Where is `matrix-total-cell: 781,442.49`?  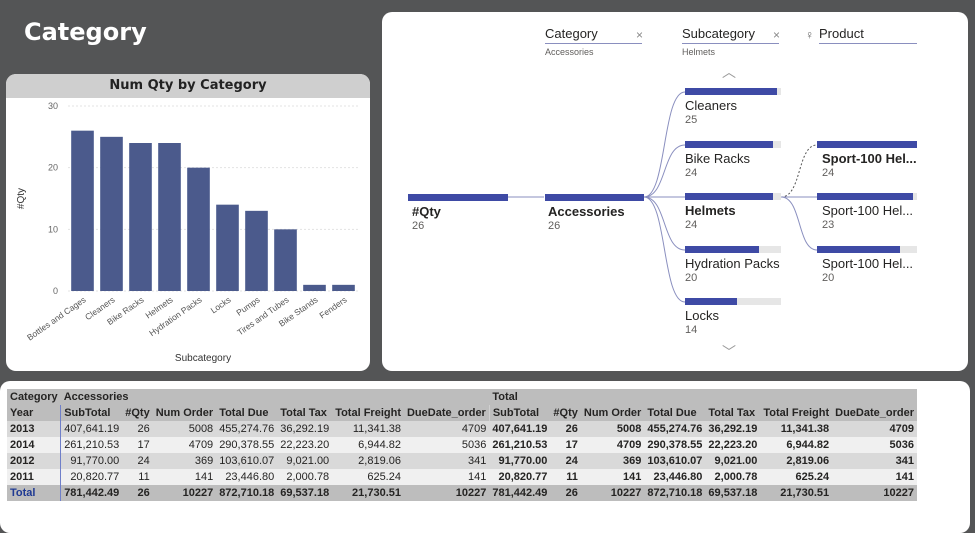
matrix-total-cell: 781,442.49 is located at coordinates (520, 493).